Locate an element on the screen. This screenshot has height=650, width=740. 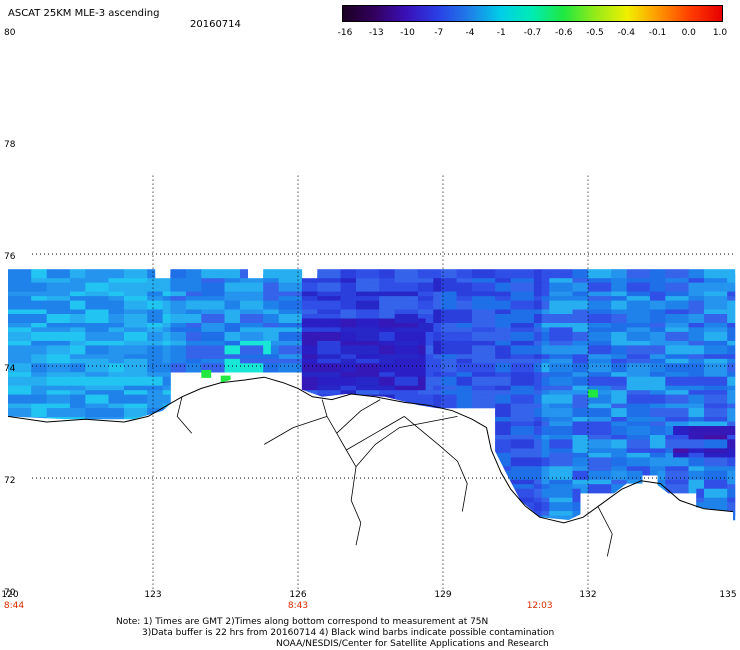
color-scale-label: 1.0 is located at coordinates (720, 33).